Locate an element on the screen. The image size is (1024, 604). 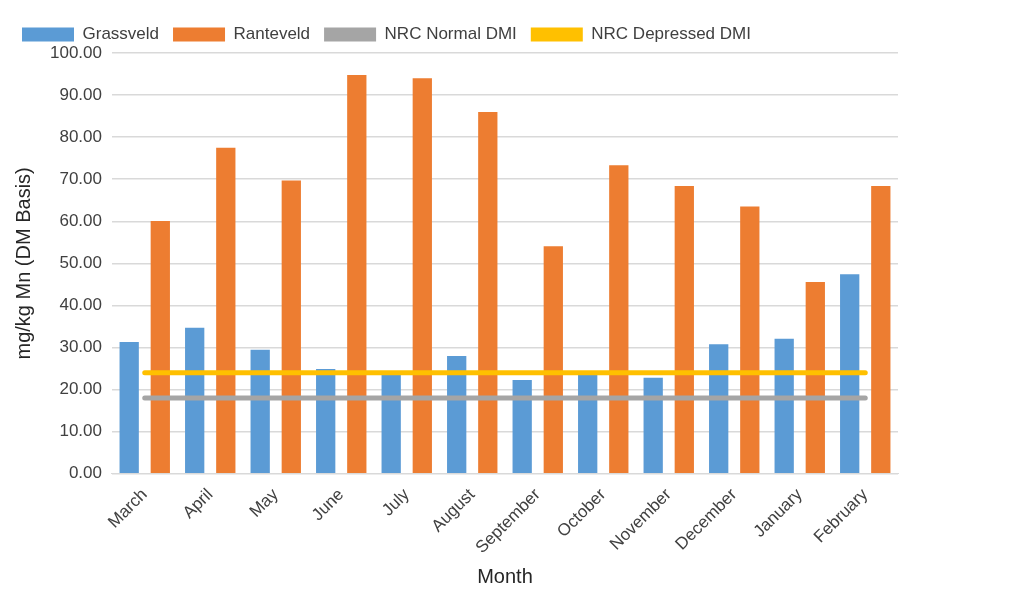
legend-label: NRC Normal DMI is located at coordinates (450, 34).